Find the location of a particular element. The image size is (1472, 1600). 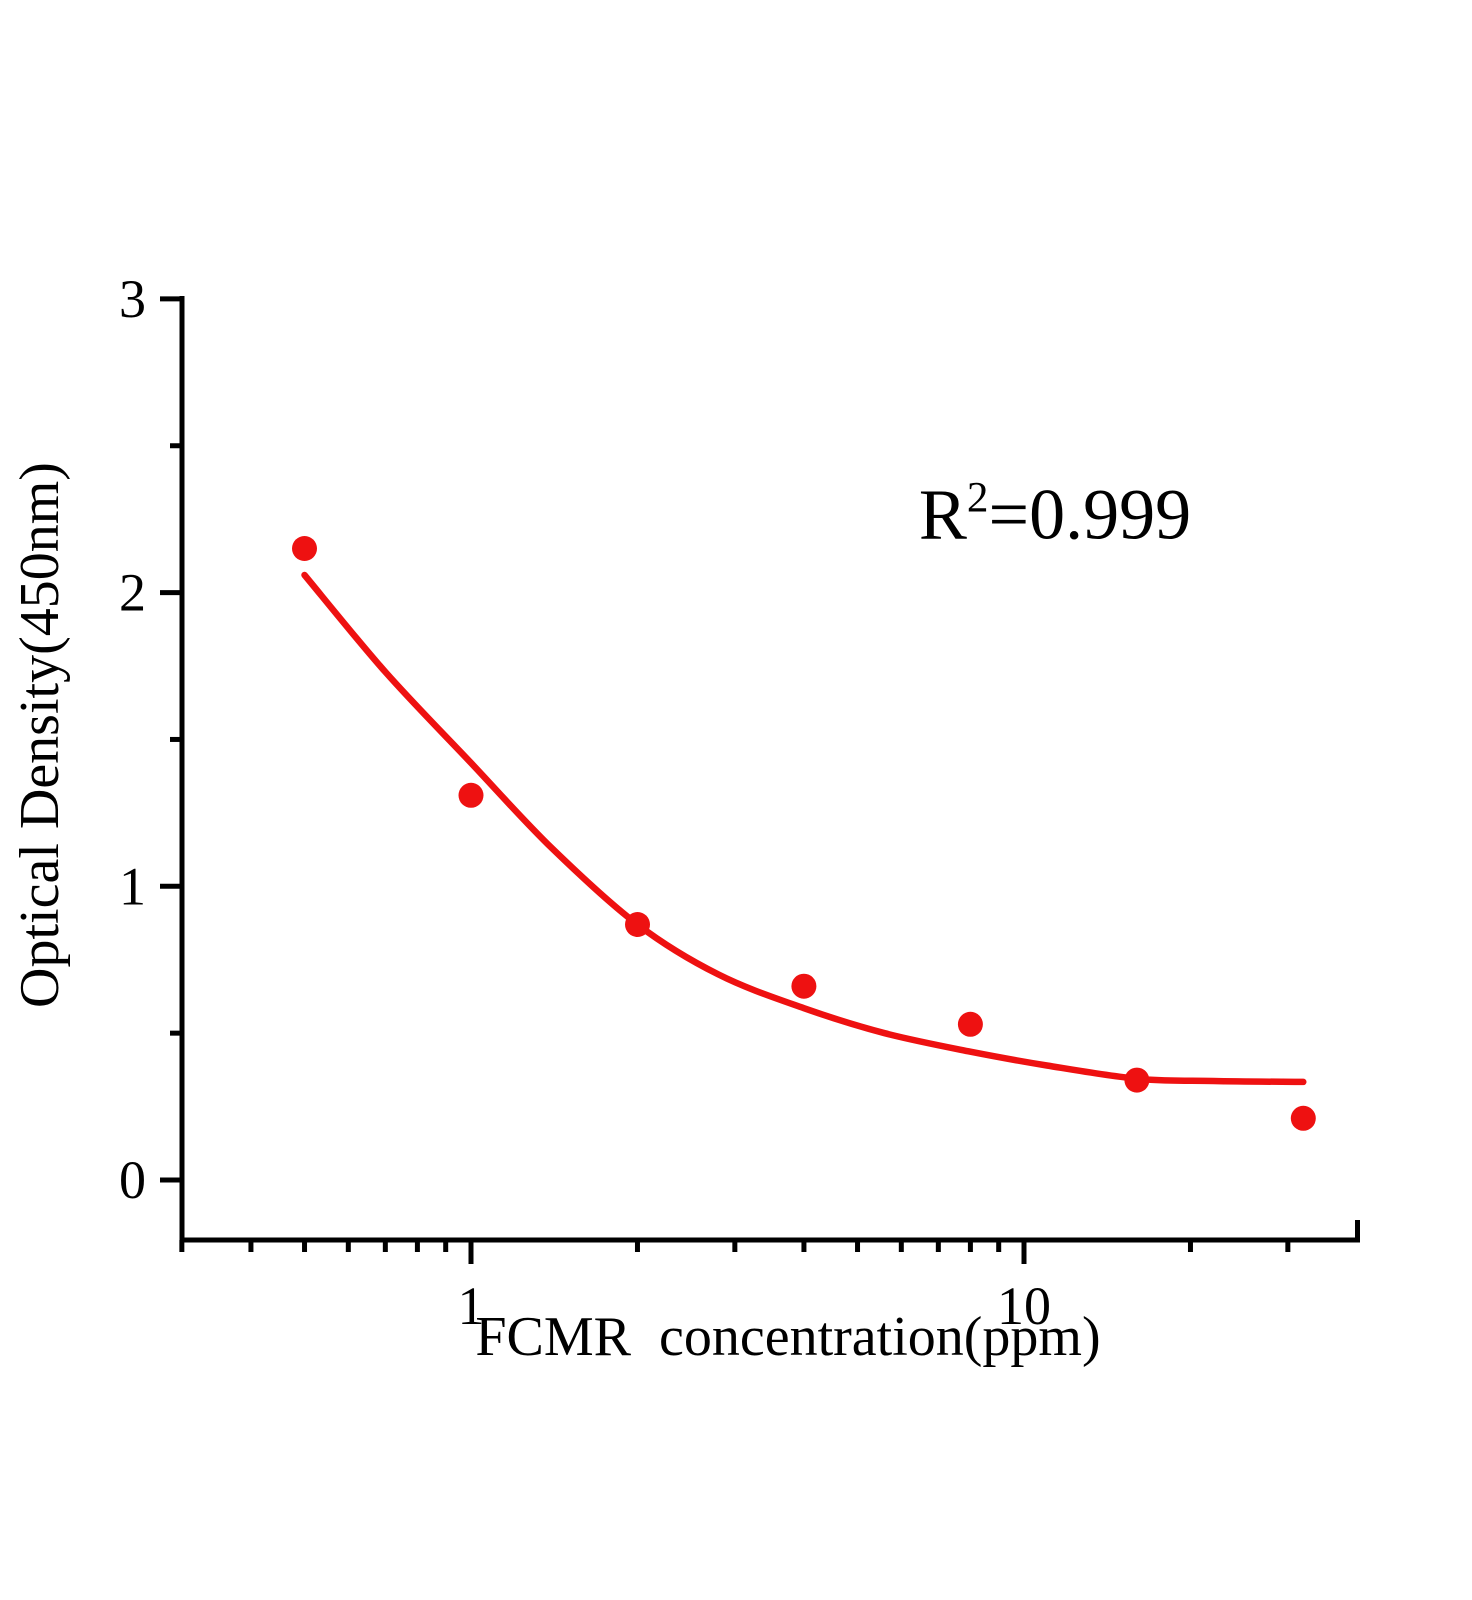

y-tick-label: 0 is located at coordinates (132, 1180).